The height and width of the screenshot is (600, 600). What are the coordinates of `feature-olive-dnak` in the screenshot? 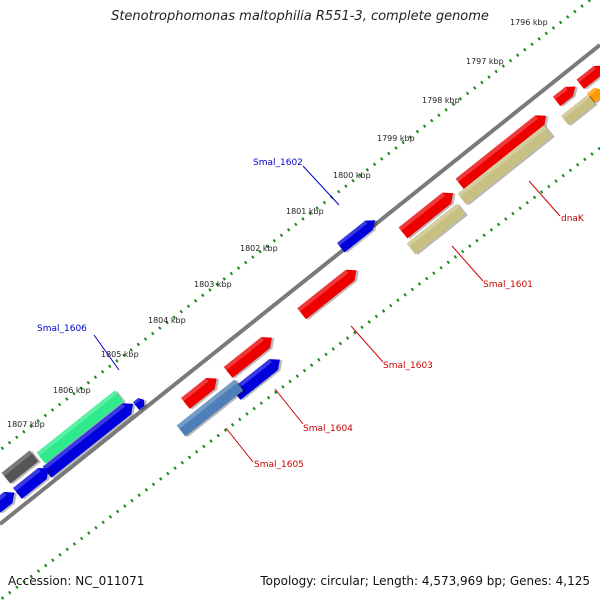 It's located at (506, 165).